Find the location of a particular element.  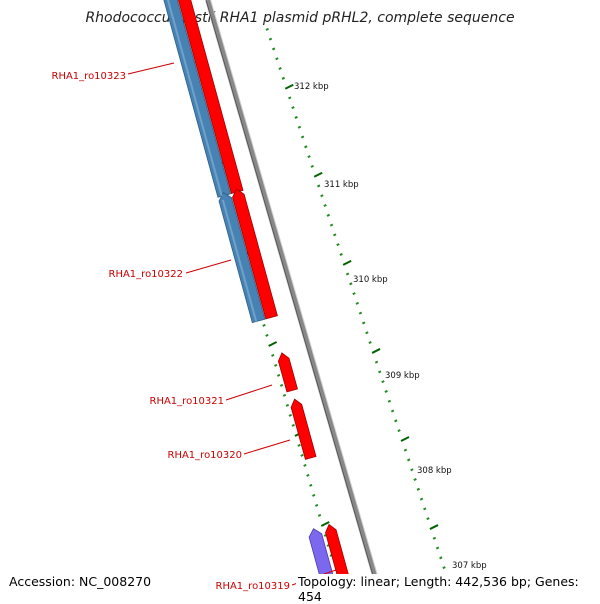

gene-block-ro10321 is located at coordinates (287, 372).